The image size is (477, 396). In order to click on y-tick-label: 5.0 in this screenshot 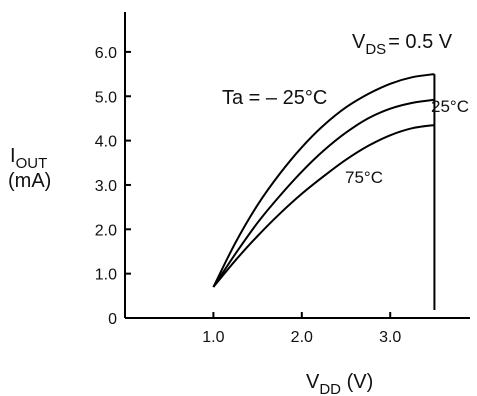, I will do `click(106, 97)`.